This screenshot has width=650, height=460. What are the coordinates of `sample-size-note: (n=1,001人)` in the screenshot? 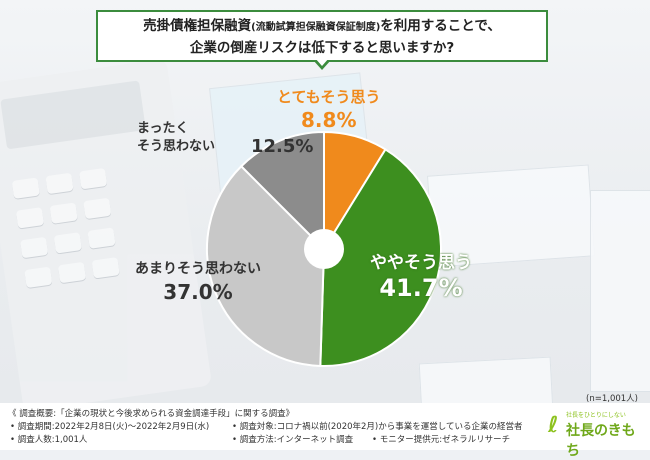 It's located at (612, 399).